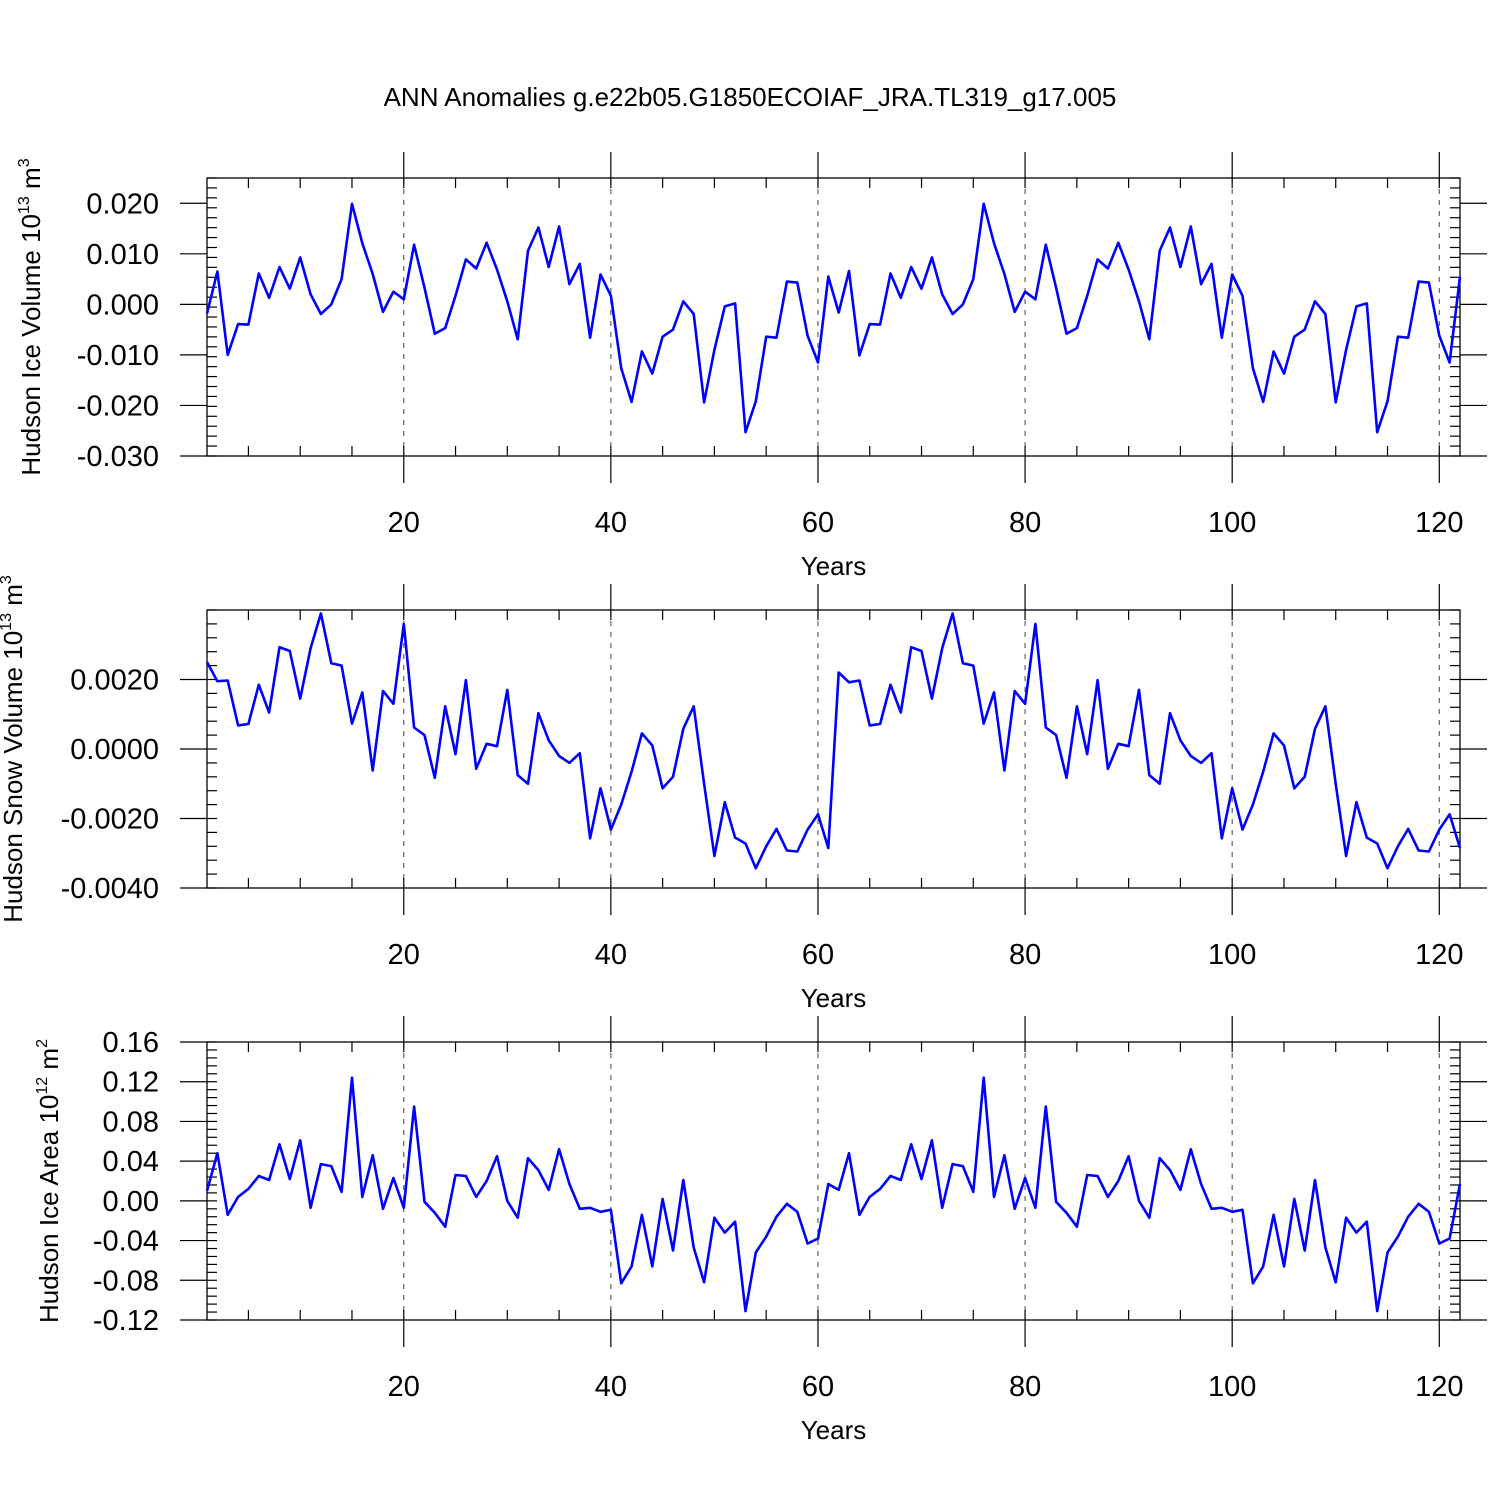 This screenshot has width=1500, height=1500. I want to click on y-tick-label: -0.08, so click(126, 1281).